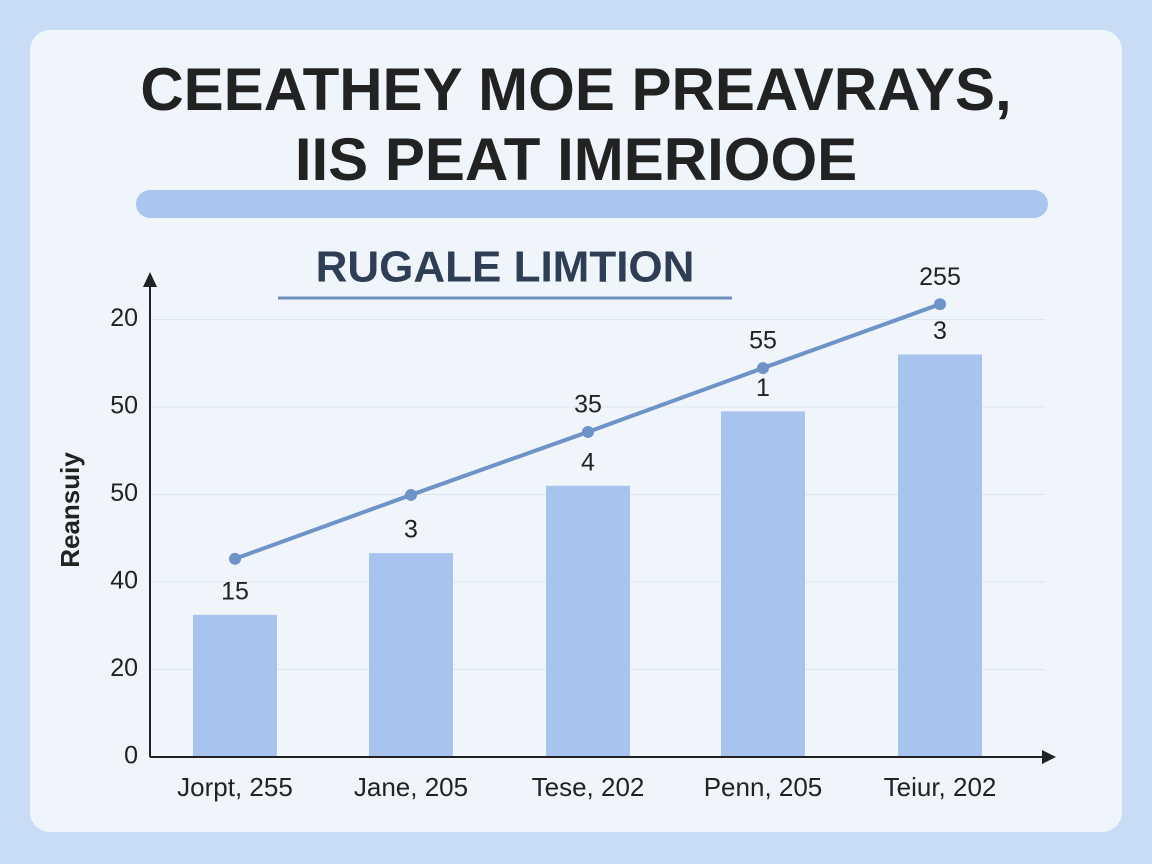 The width and height of the screenshot is (1152, 864). I want to click on chart-subtitle: RUGALE LIMTION, so click(505, 267).